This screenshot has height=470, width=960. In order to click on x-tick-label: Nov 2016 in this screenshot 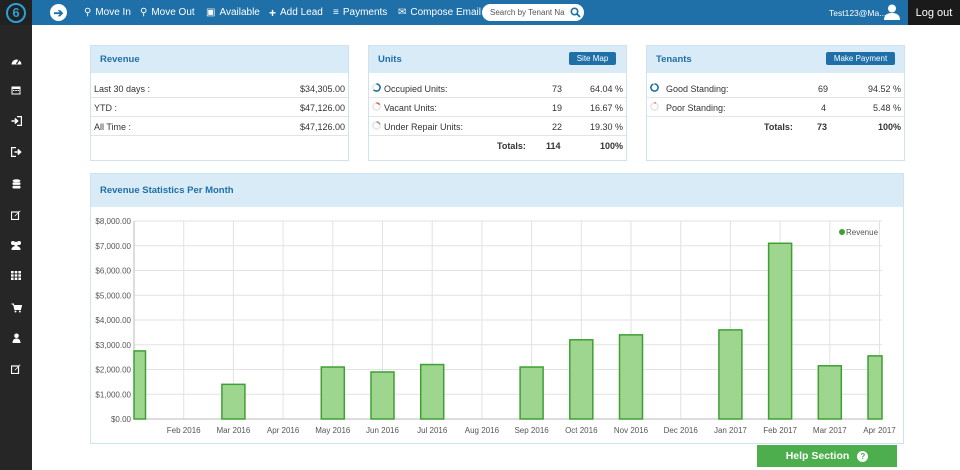, I will do `click(631, 430)`.